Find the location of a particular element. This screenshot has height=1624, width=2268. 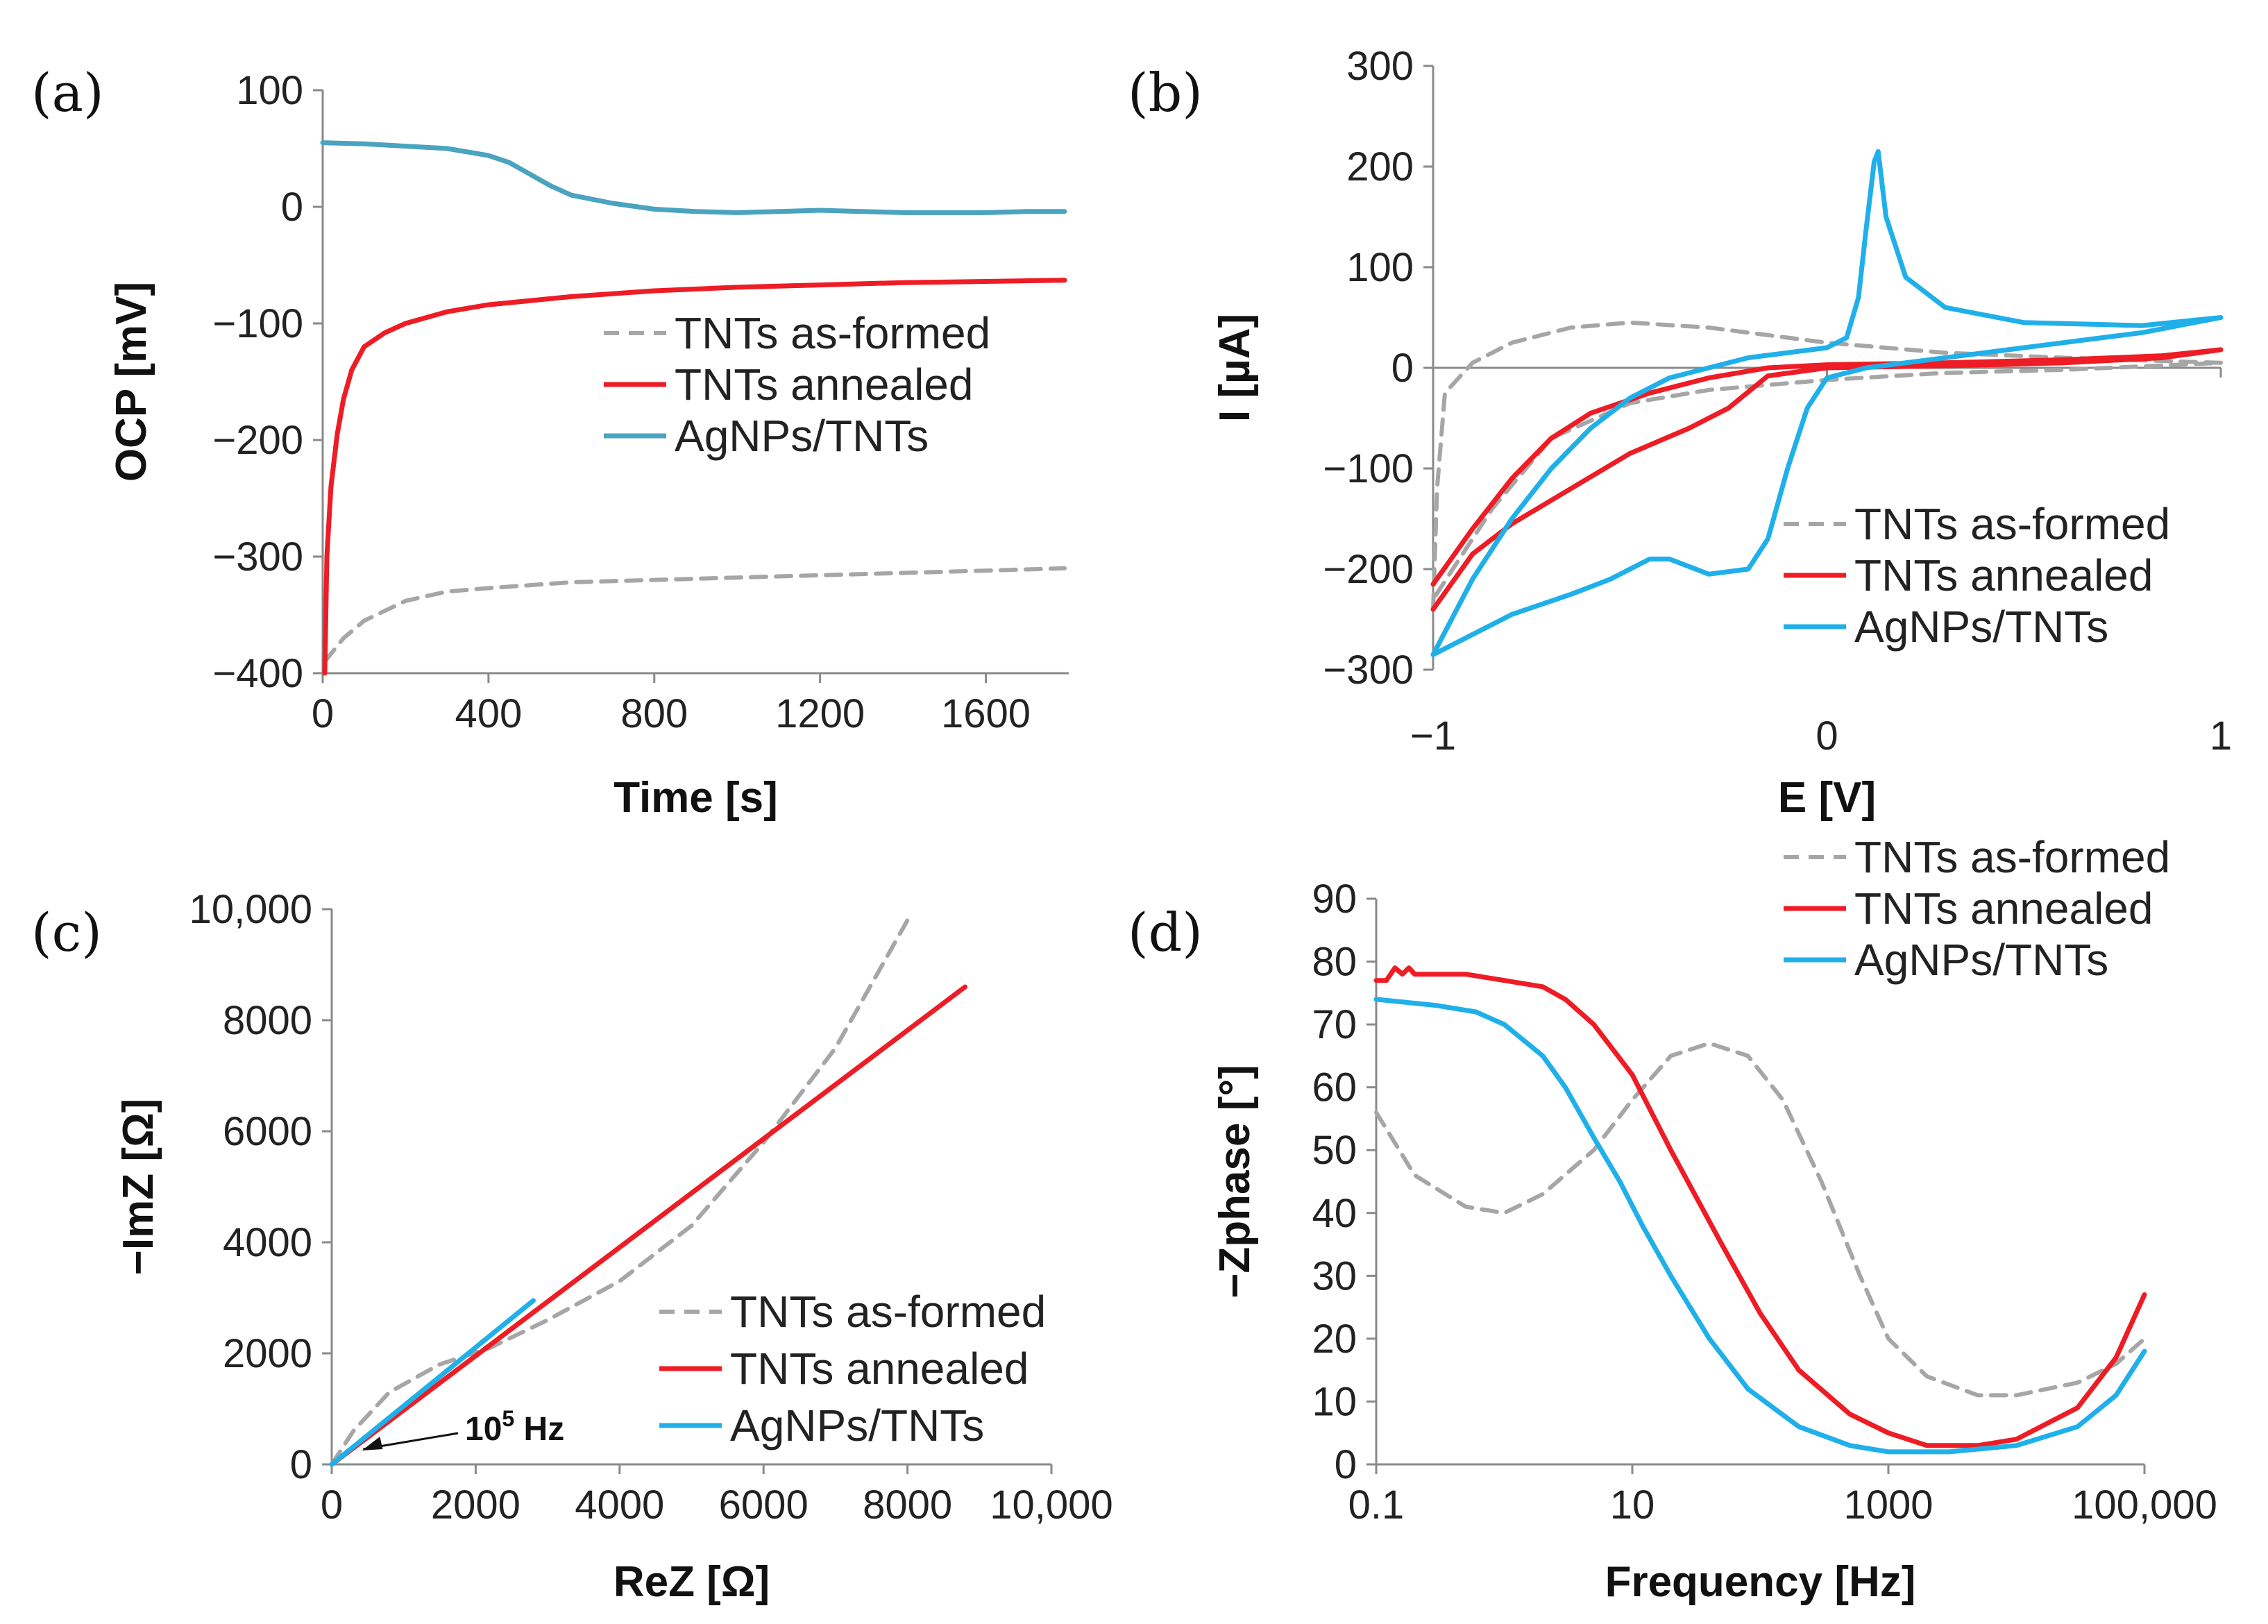

annotation-label: 105 Hz is located at coordinates (514, 1427).